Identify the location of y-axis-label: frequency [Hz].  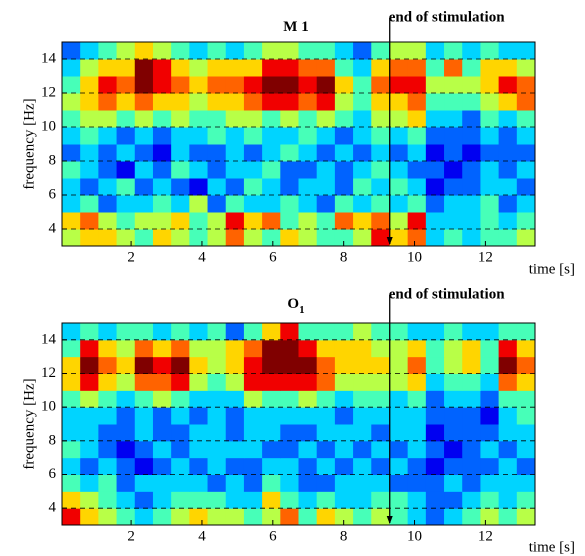
(29, 423).